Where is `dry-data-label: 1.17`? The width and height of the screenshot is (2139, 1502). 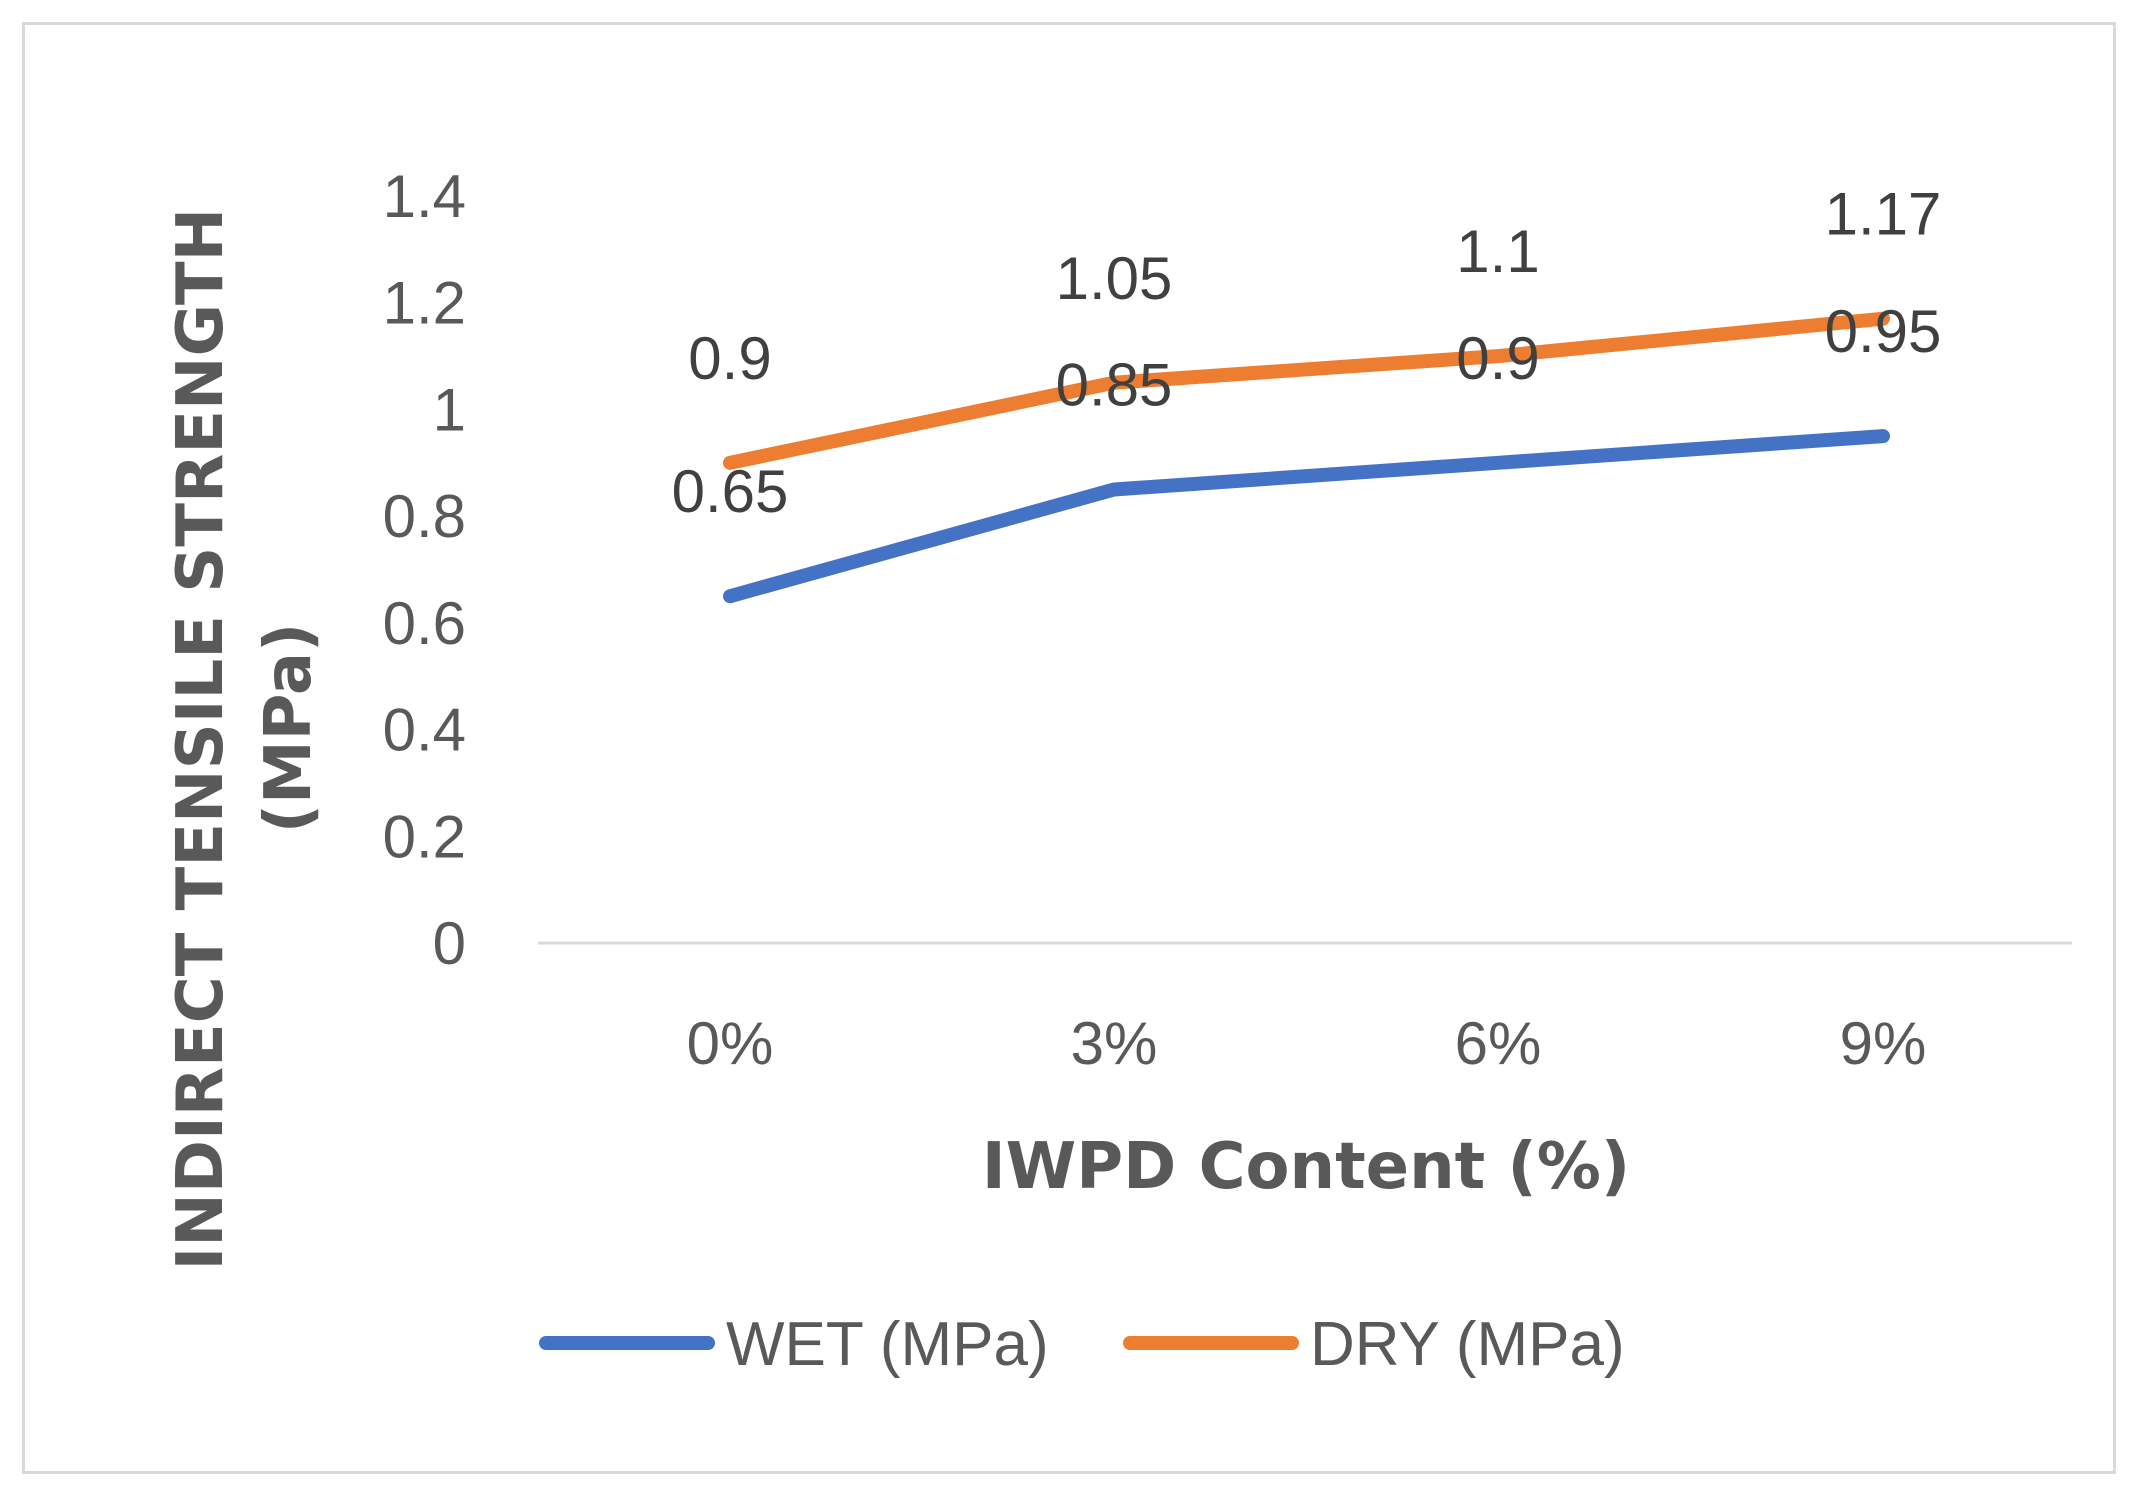 dry-data-label: 1.17 is located at coordinates (1883, 214).